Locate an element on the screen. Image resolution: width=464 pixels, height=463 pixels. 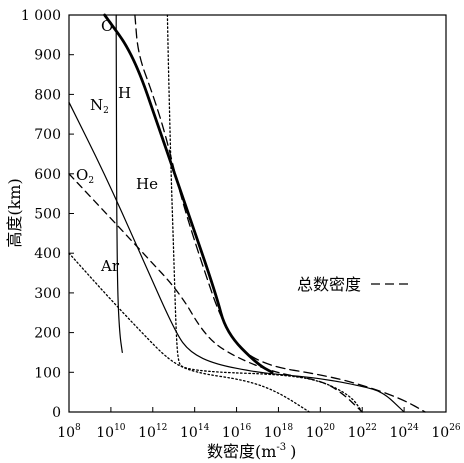
y-axis: 0 100 200 300 400 500 600 700 800 900 1 000 is located at coordinates (47, 214).